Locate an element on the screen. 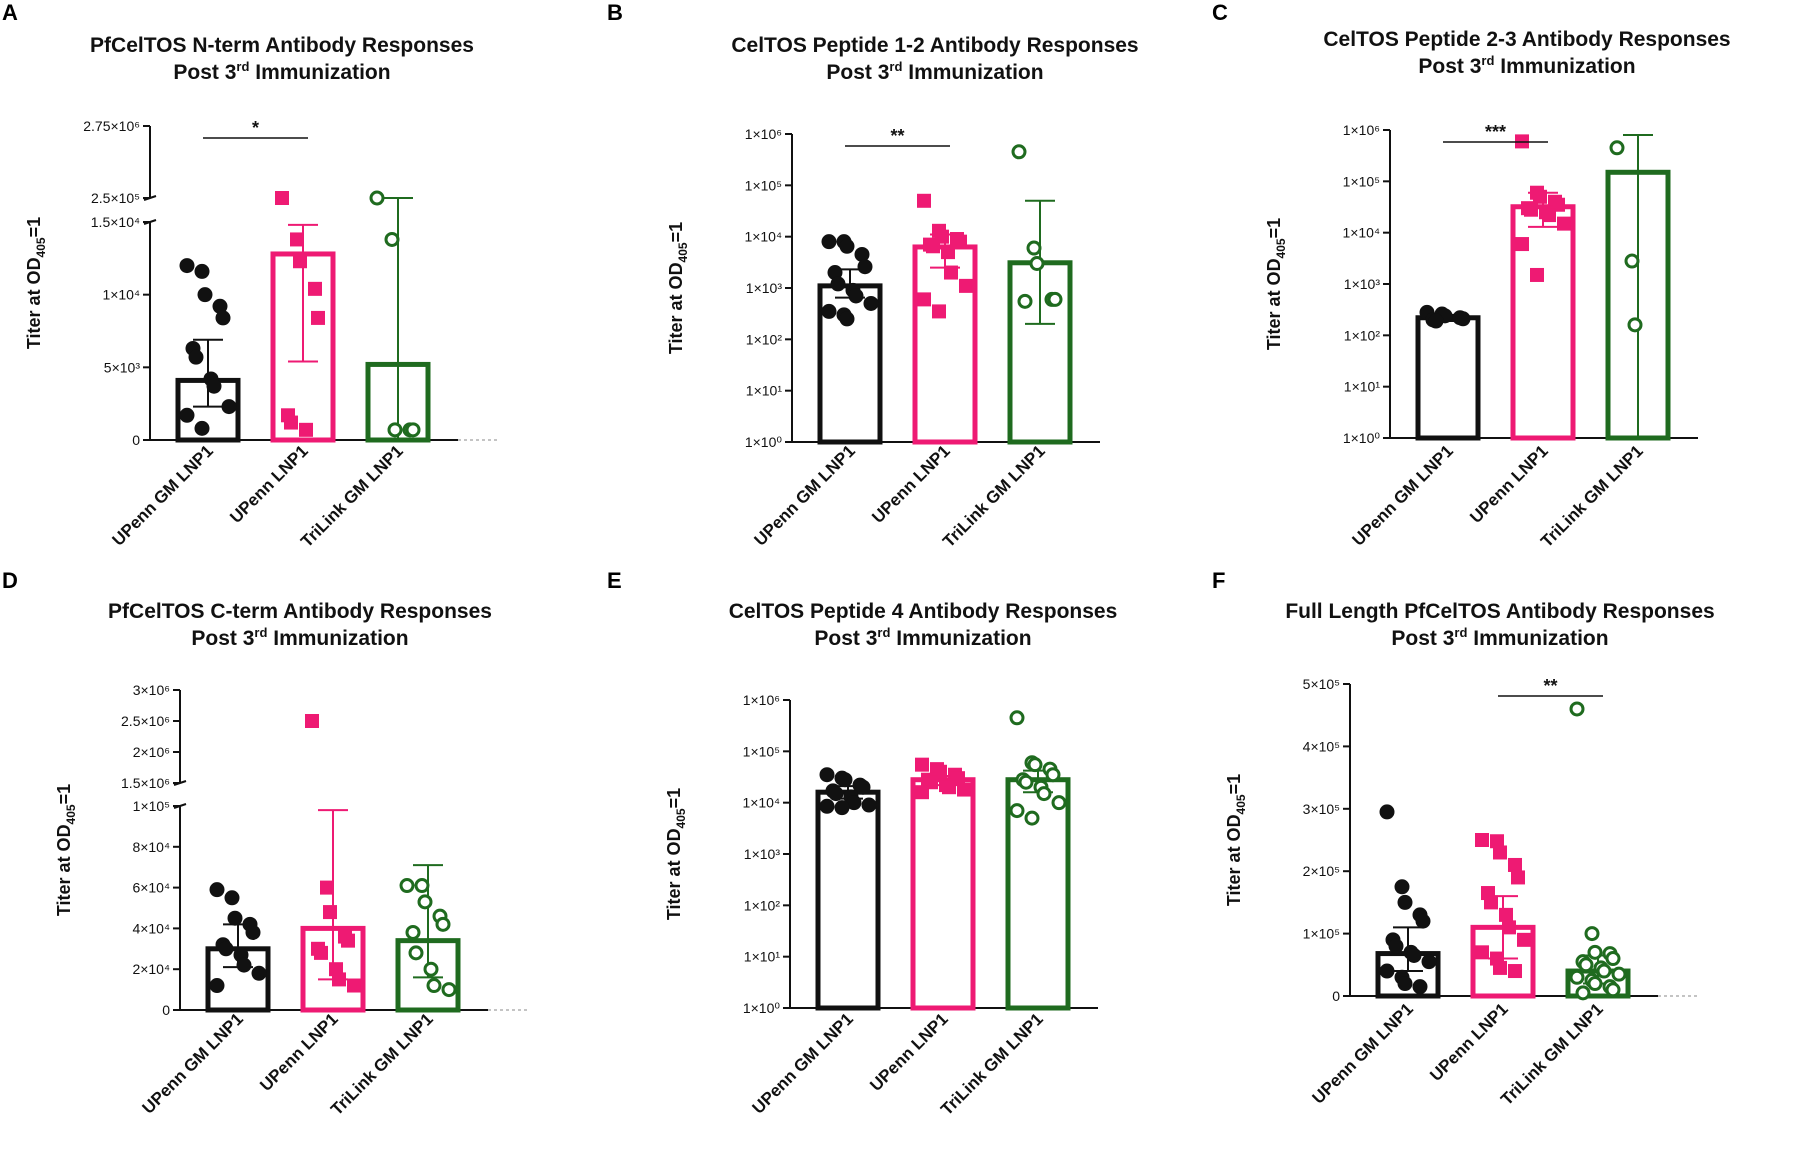 Image resolution: width=1797 pixels, height=1151 pixels. y-tick-label: 1.5×10⁶ is located at coordinates (145, 783).